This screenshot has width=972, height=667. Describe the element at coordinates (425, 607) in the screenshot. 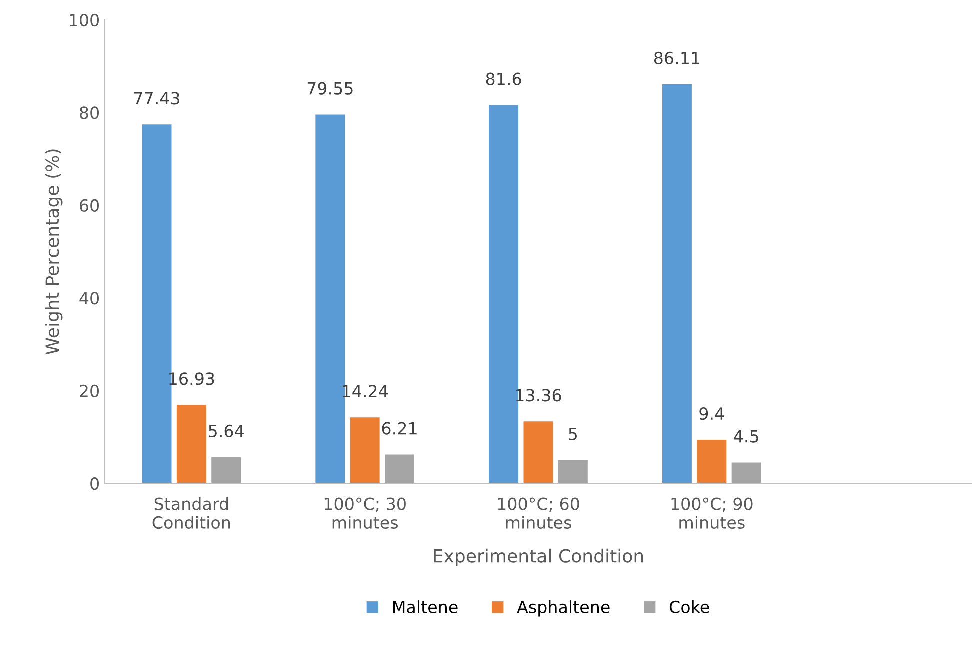

I see `legend-label: Maltene` at that location.